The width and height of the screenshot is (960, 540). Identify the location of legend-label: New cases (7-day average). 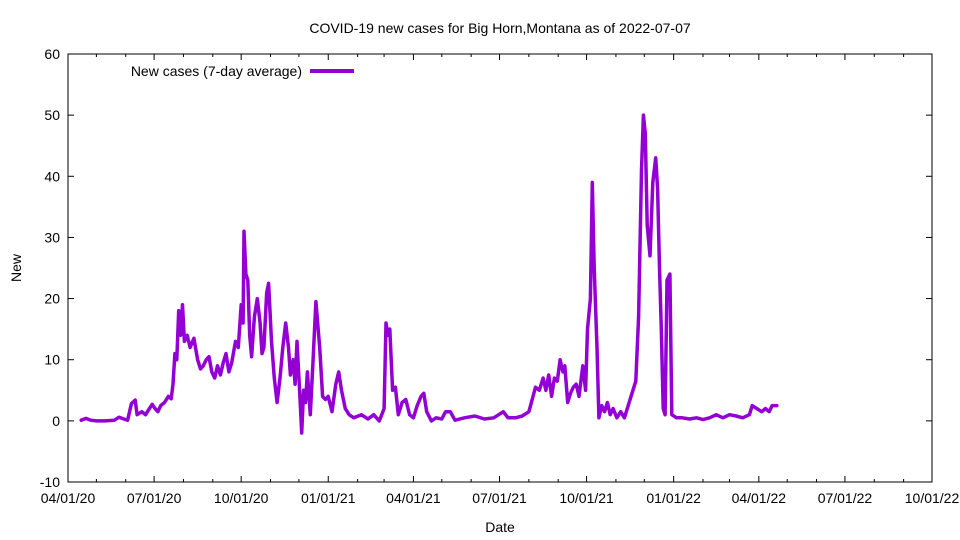
(216, 71).